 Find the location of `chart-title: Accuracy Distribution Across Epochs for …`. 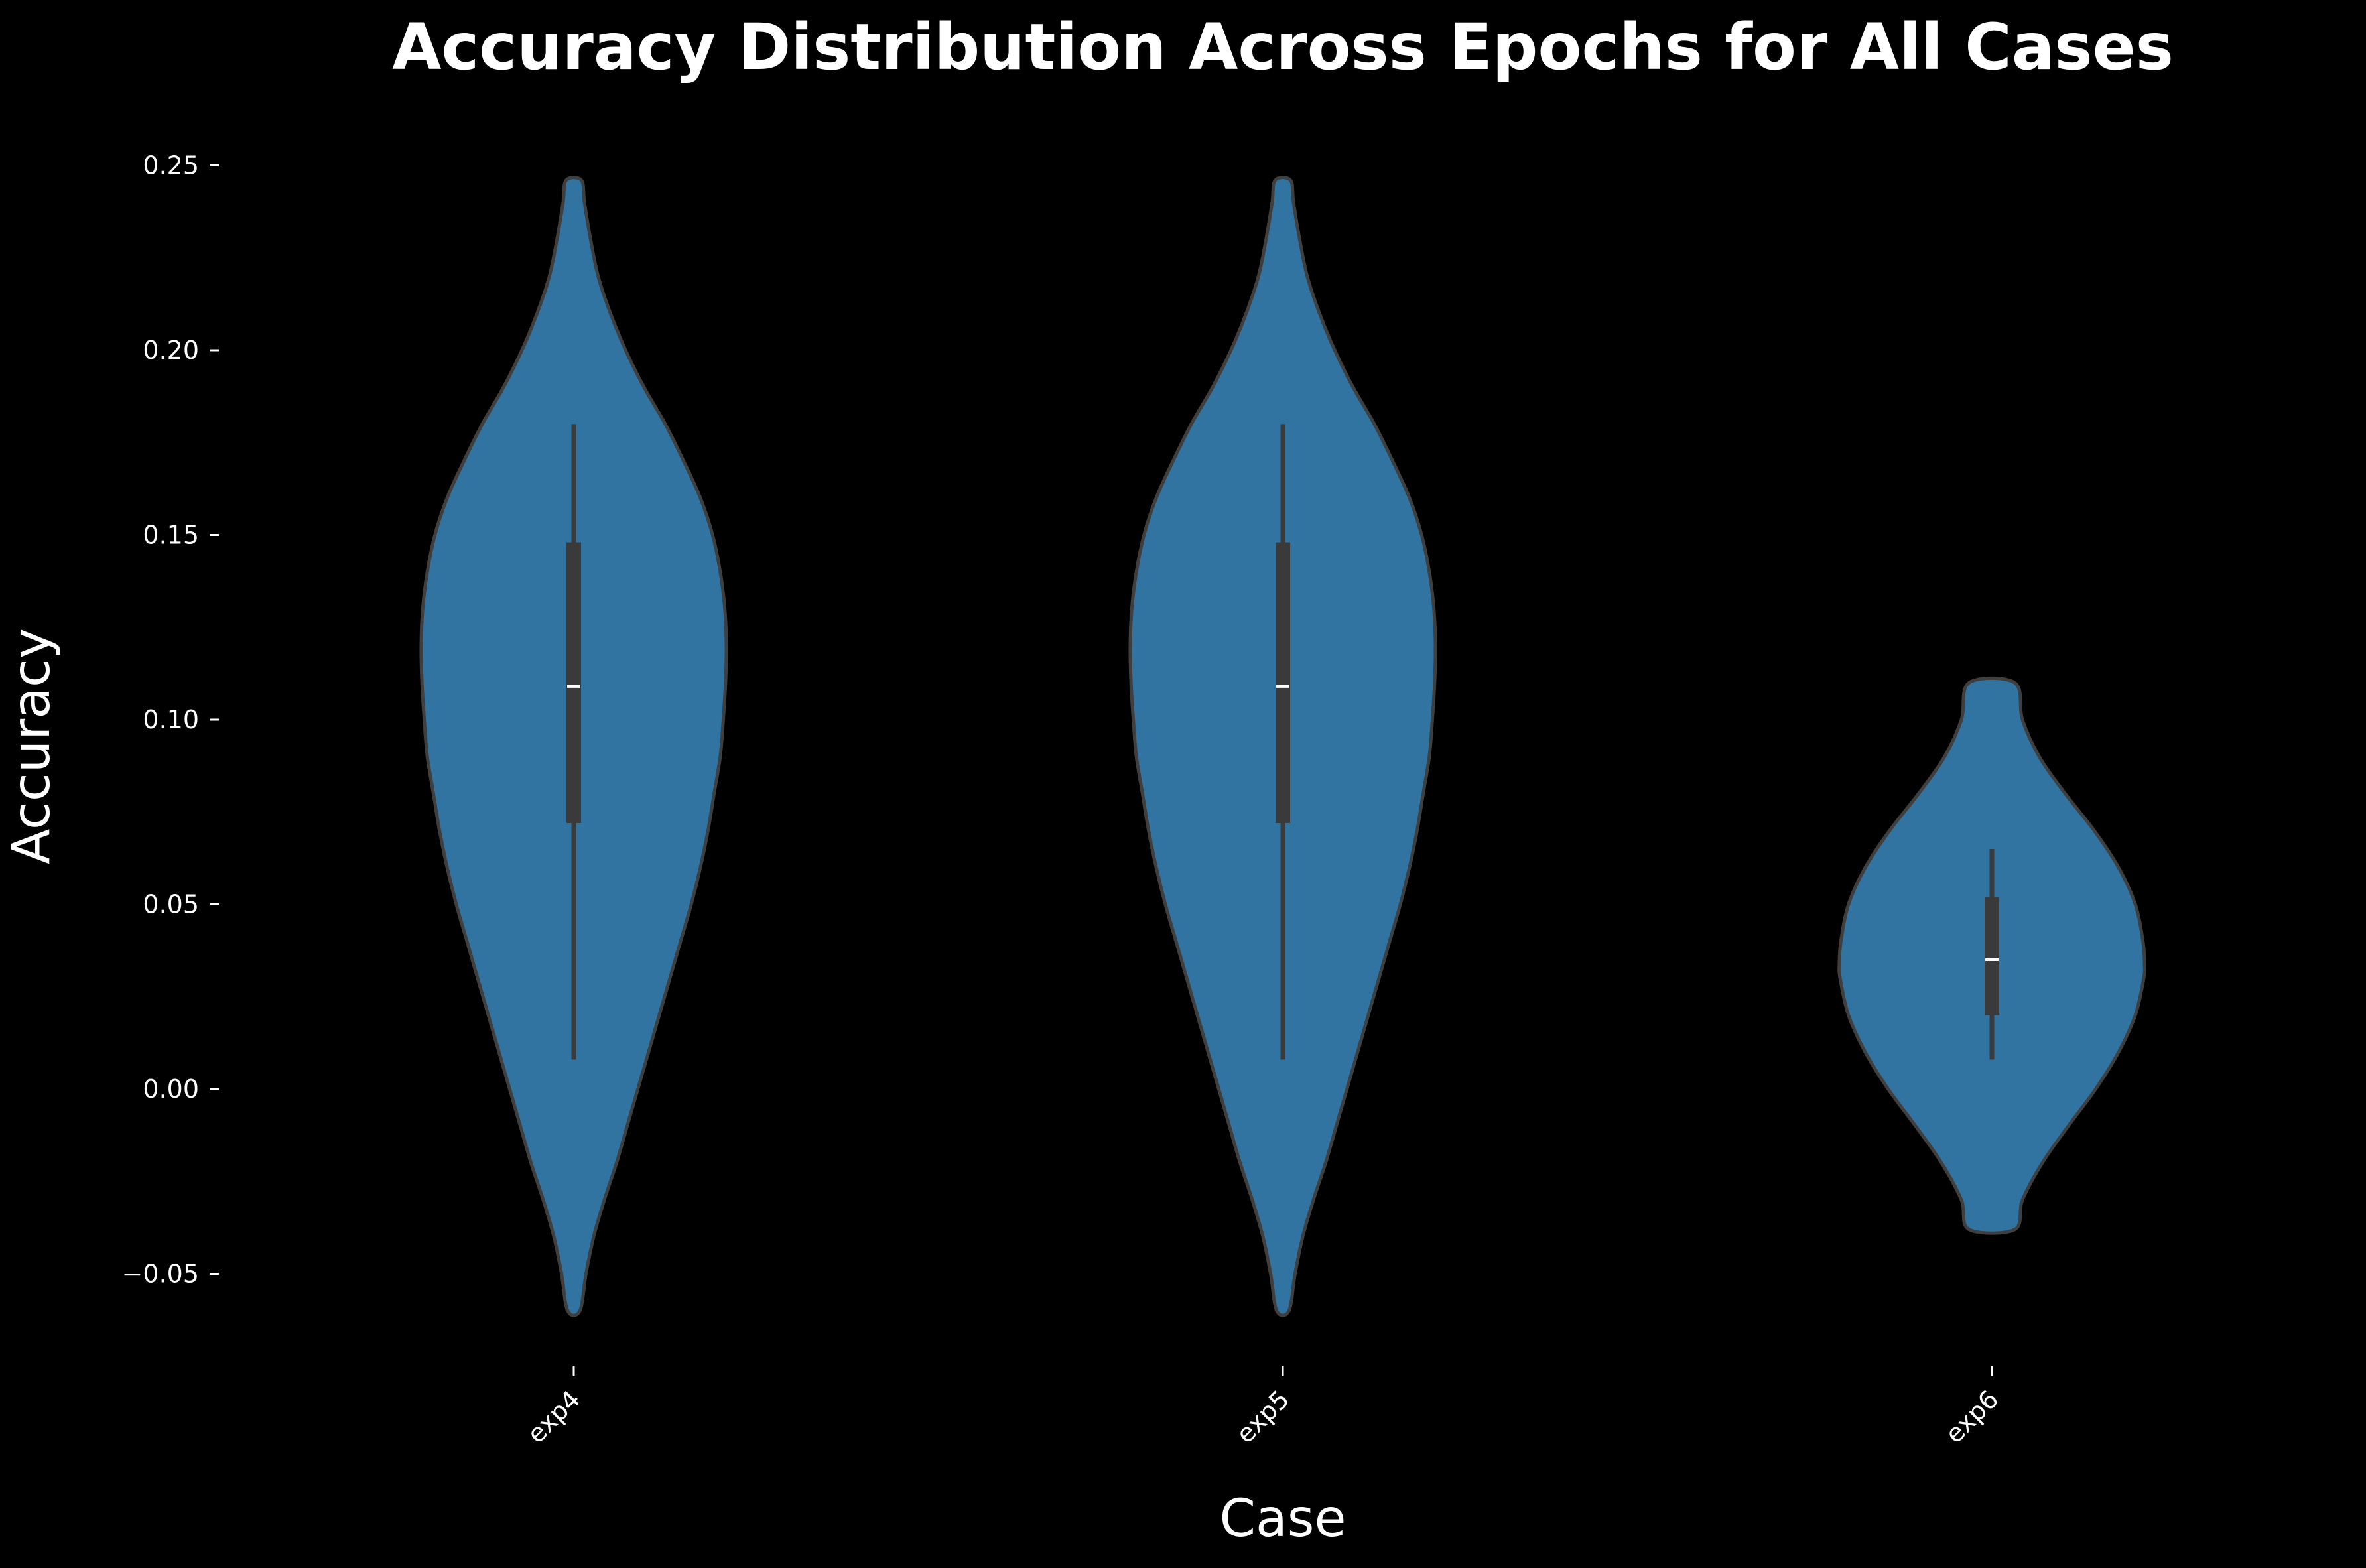

chart-title: Accuracy Distribution Across Epochs for … is located at coordinates (1283, 47).